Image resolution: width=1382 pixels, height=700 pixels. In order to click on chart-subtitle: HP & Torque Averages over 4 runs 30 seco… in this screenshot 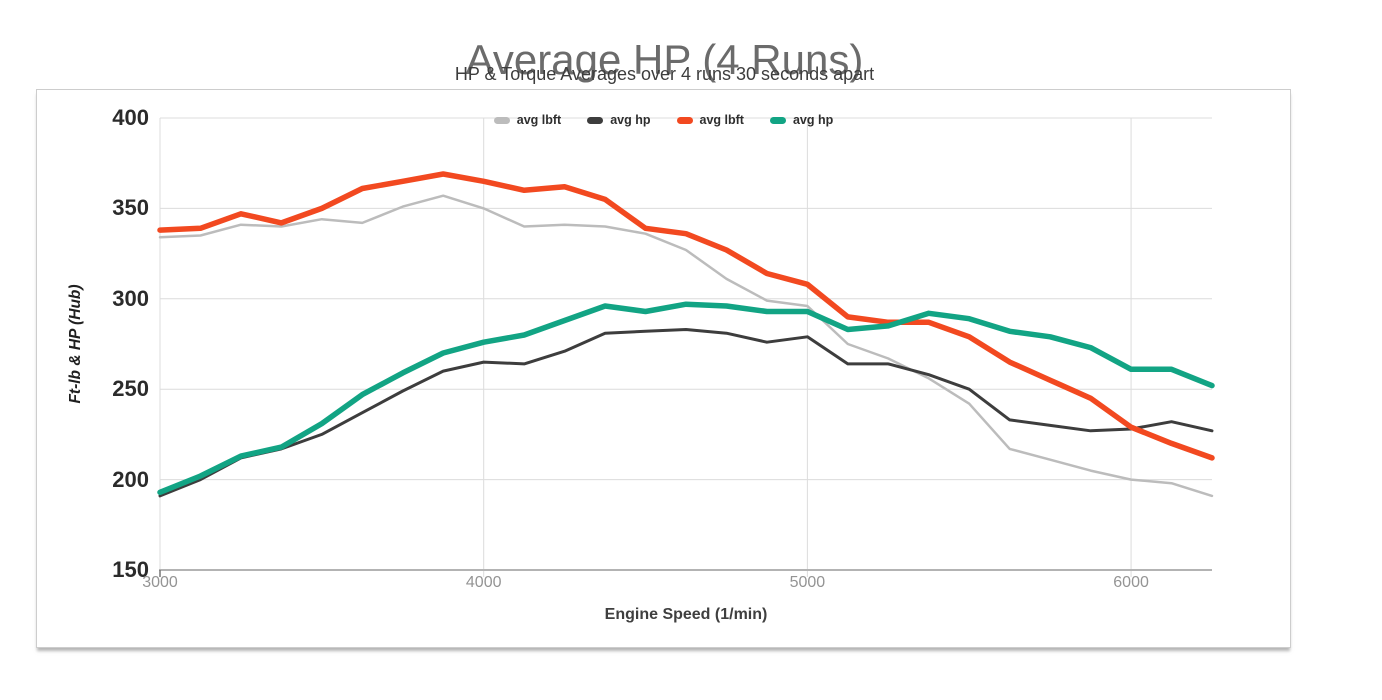, I will do `click(664, 74)`.